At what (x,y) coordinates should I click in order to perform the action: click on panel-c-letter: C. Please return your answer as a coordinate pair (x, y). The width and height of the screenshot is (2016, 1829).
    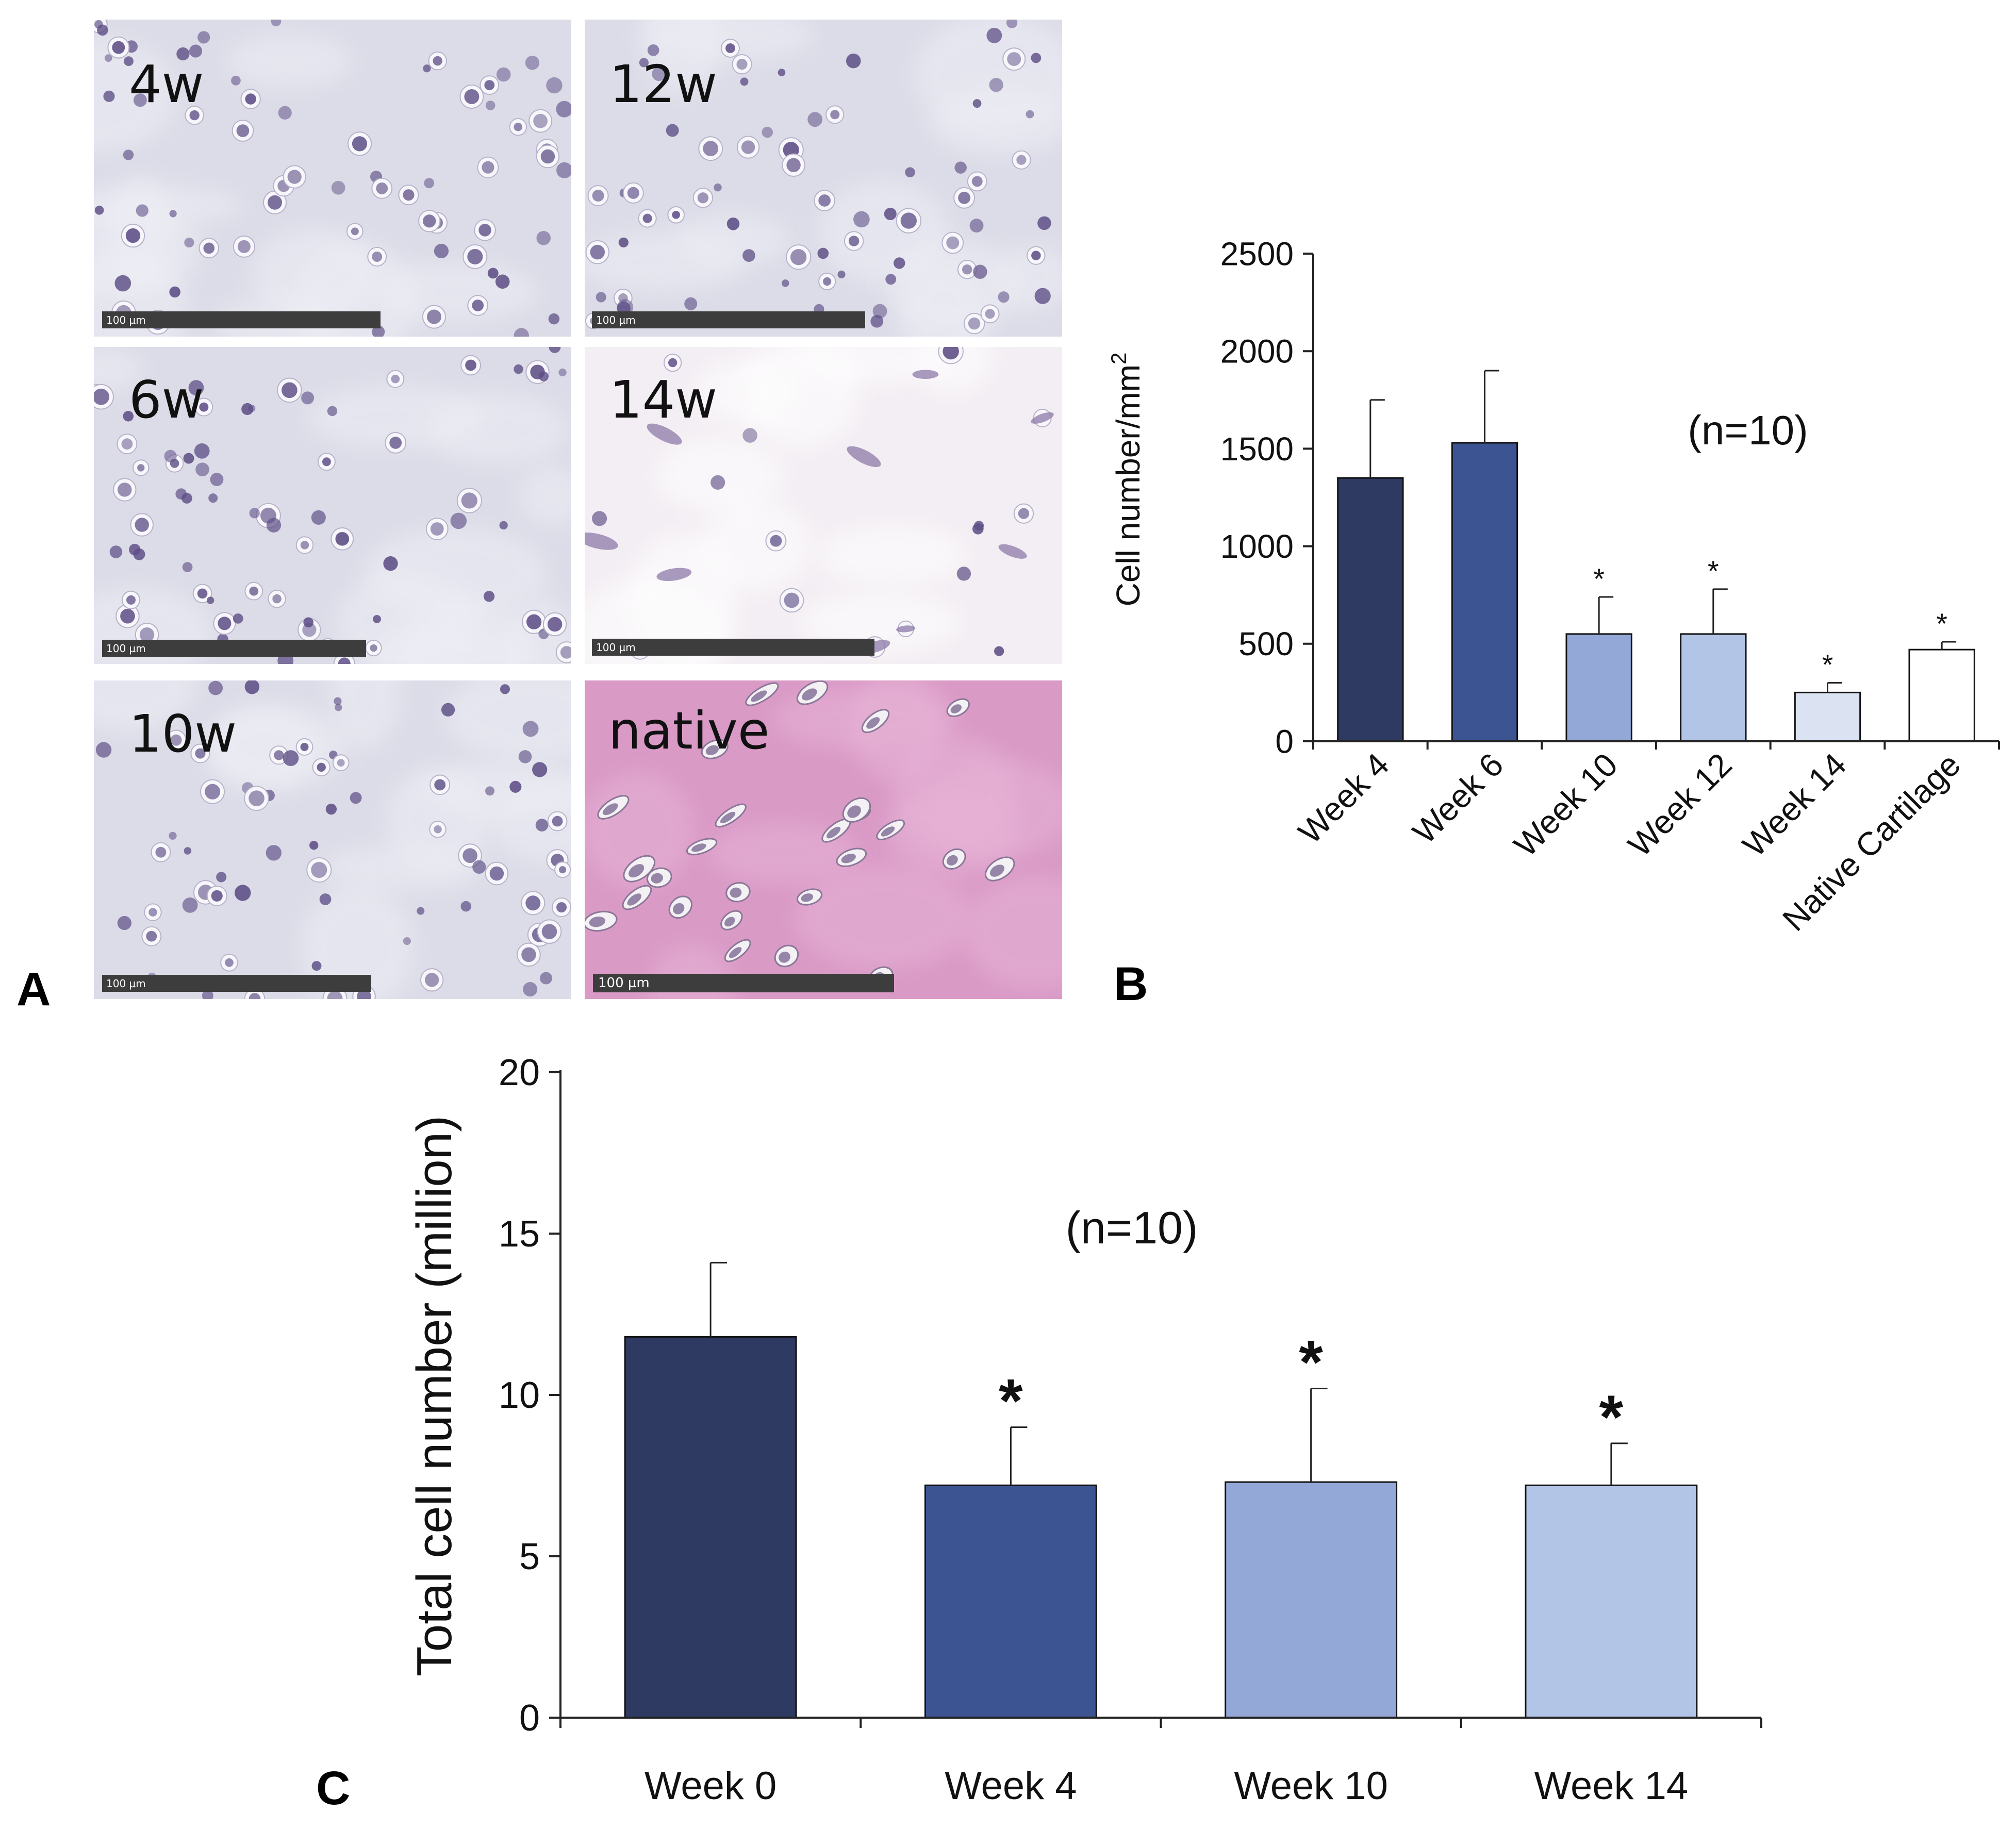
    Looking at the image, I should click on (333, 1788).